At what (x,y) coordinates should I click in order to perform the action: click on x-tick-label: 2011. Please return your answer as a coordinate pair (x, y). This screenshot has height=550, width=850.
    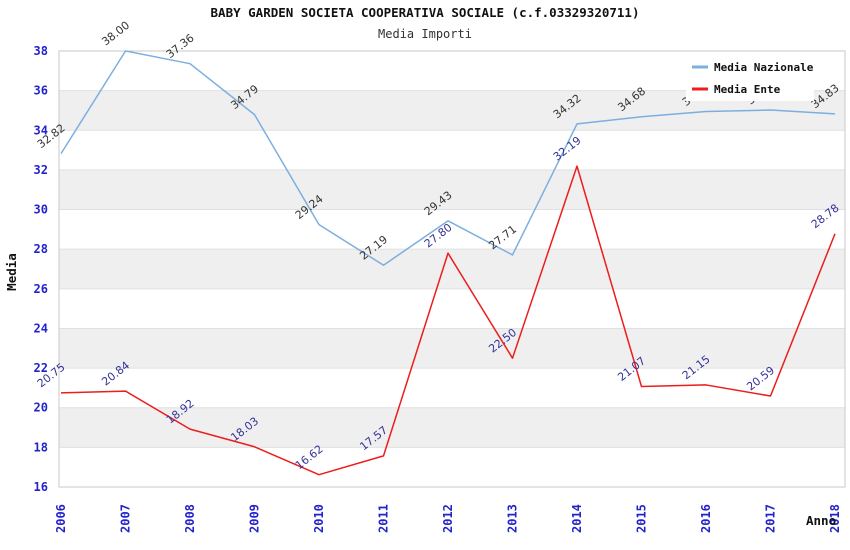
    Looking at the image, I should click on (384, 518).